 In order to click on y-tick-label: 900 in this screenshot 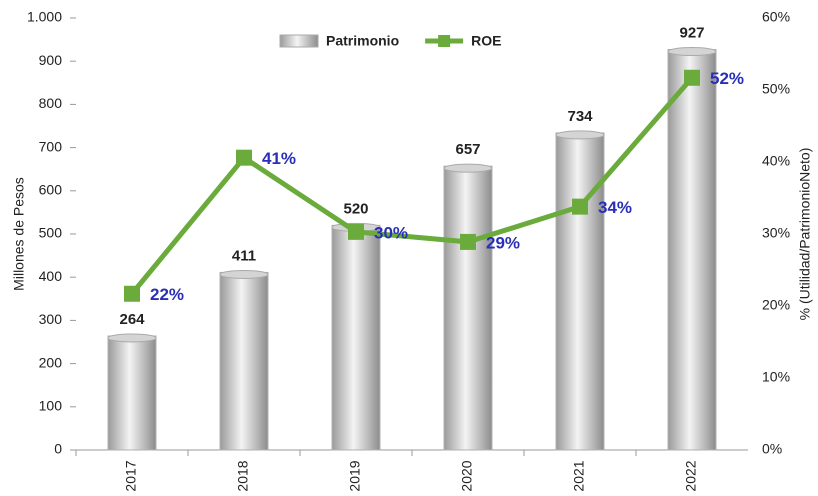, I will do `click(51, 60)`.